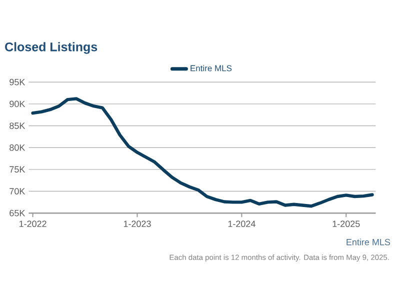 This screenshot has height=300, width=400. What do you see at coordinates (18, 104) in the screenshot?
I see `y-tick-label: 90K` at bounding box center [18, 104].